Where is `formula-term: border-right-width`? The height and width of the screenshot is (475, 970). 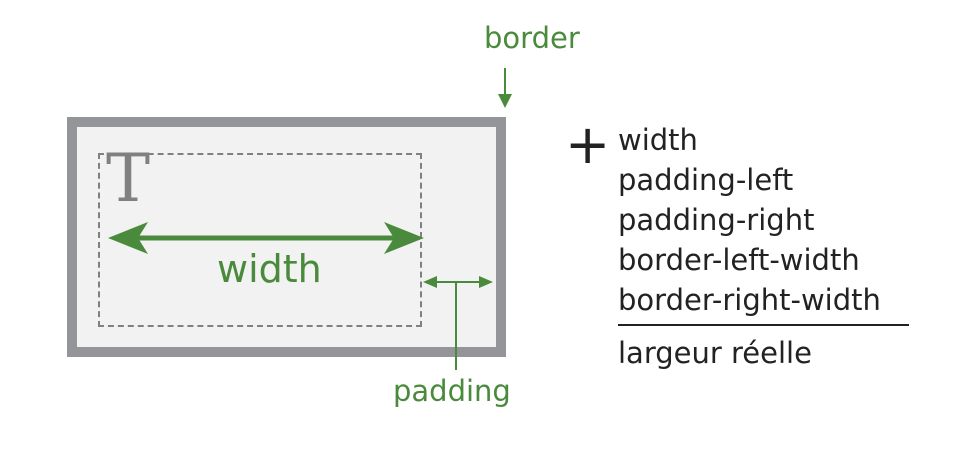 formula-term: border-right-width is located at coordinates (749, 300).